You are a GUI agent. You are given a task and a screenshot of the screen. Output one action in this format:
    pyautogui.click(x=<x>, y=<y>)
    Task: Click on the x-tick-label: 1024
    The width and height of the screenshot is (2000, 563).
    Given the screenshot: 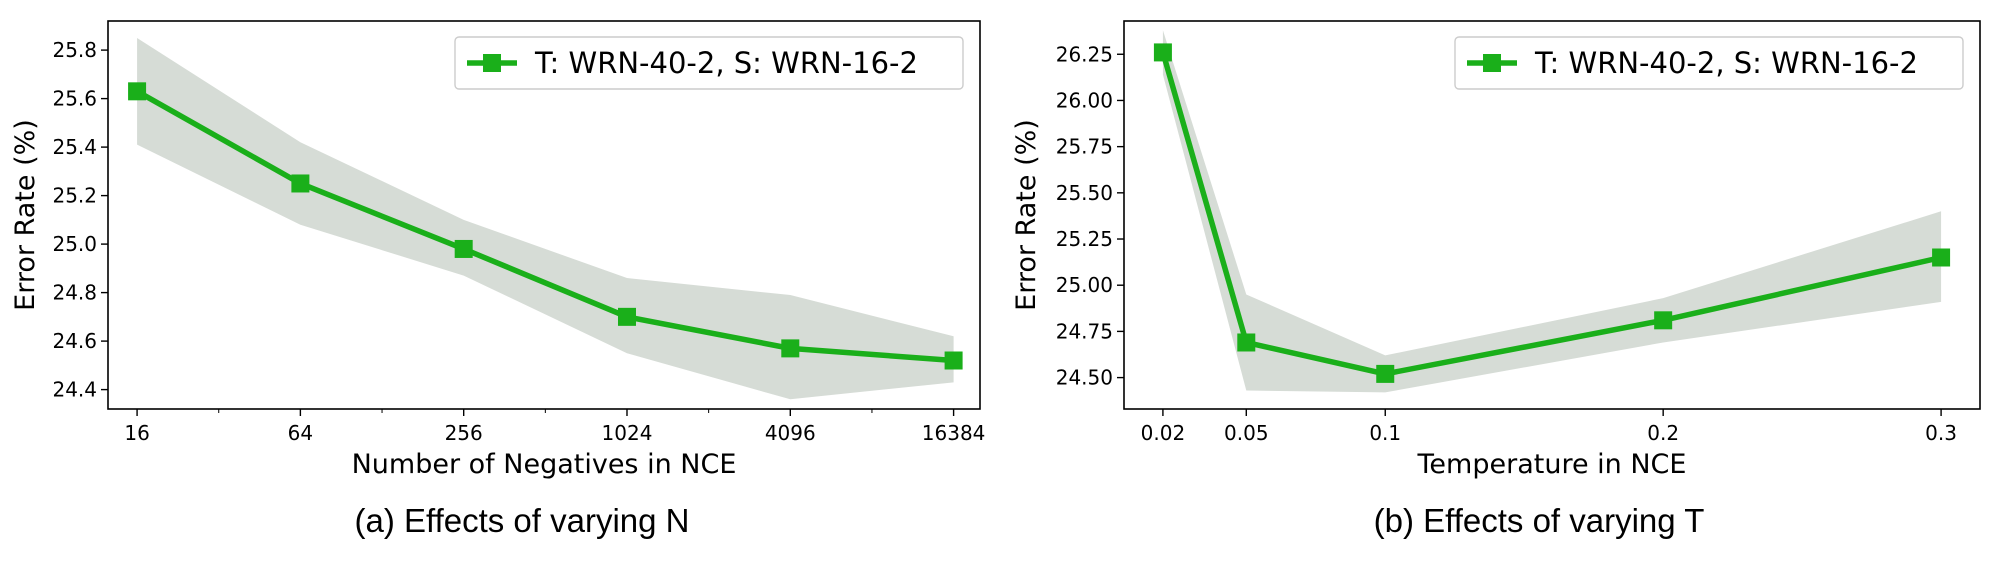 What is the action you would take?
    pyautogui.click(x=627, y=433)
    